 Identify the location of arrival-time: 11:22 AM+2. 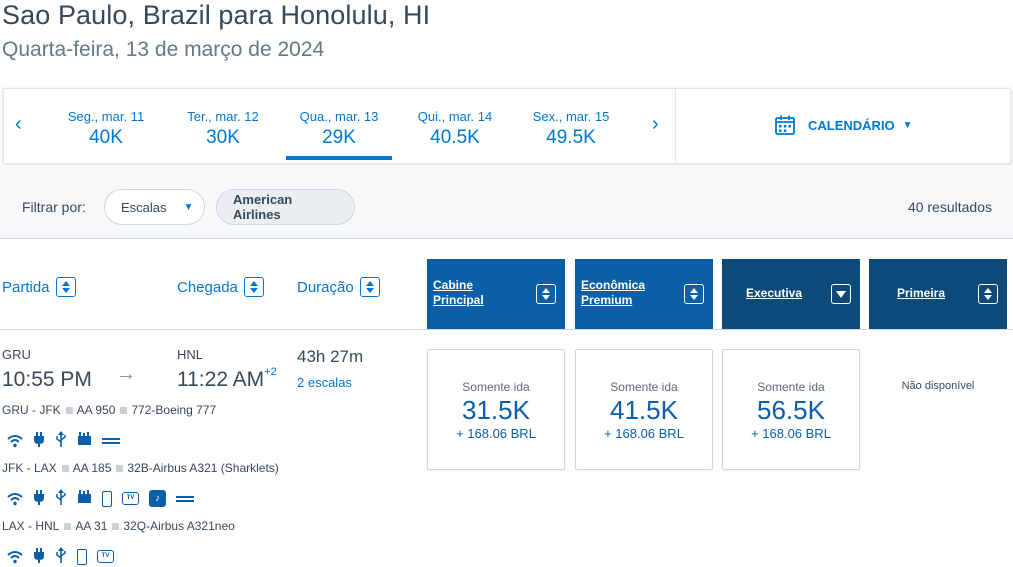
(227, 379).